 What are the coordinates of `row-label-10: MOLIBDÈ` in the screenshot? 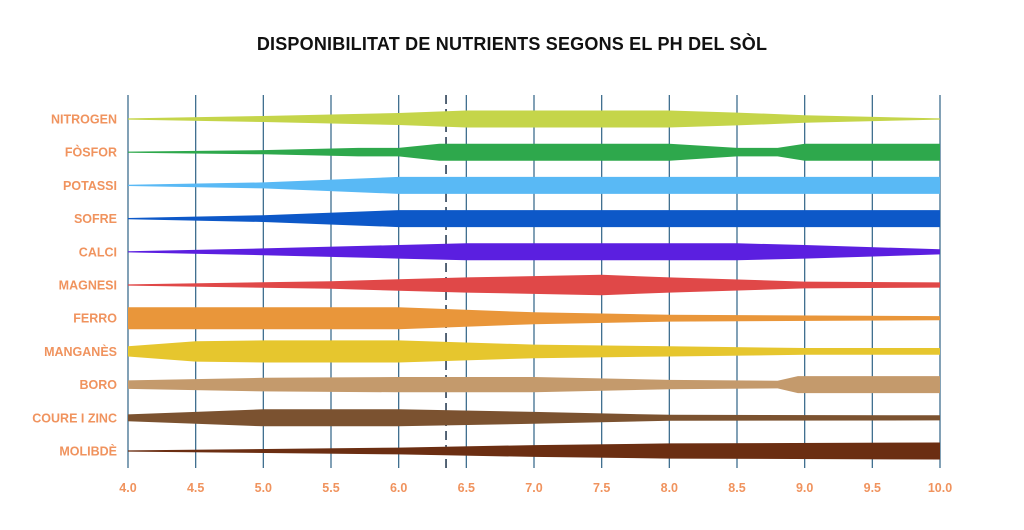 It's located at (88, 451).